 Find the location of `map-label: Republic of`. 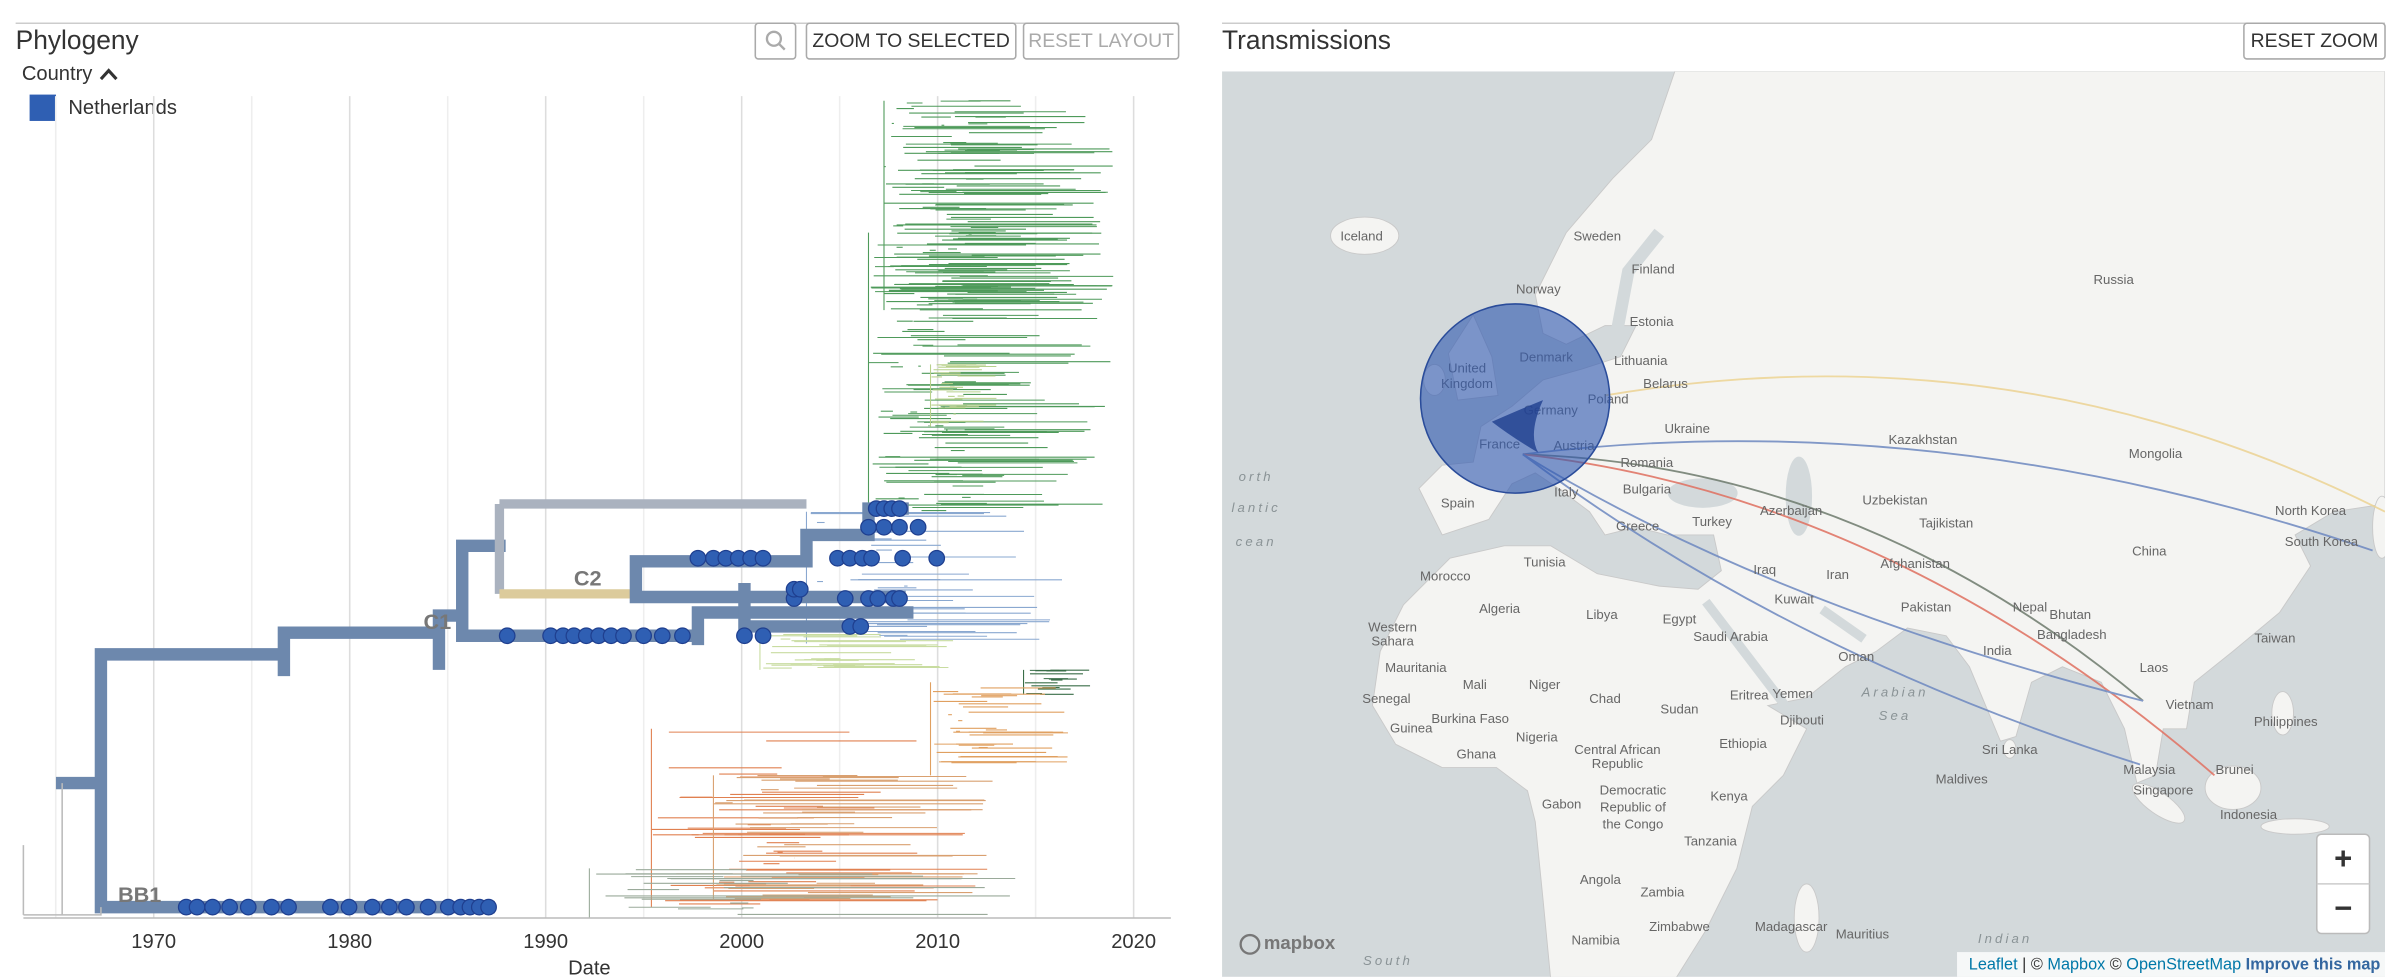

map-label: Republic of is located at coordinates (1633, 806).